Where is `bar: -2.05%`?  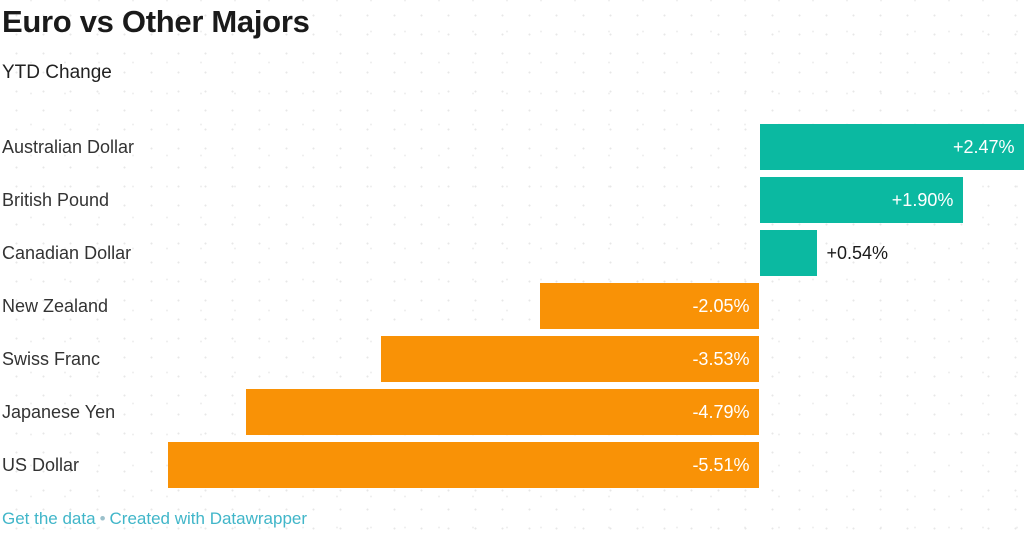 bar: -2.05% is located at coordinates (649, 306).